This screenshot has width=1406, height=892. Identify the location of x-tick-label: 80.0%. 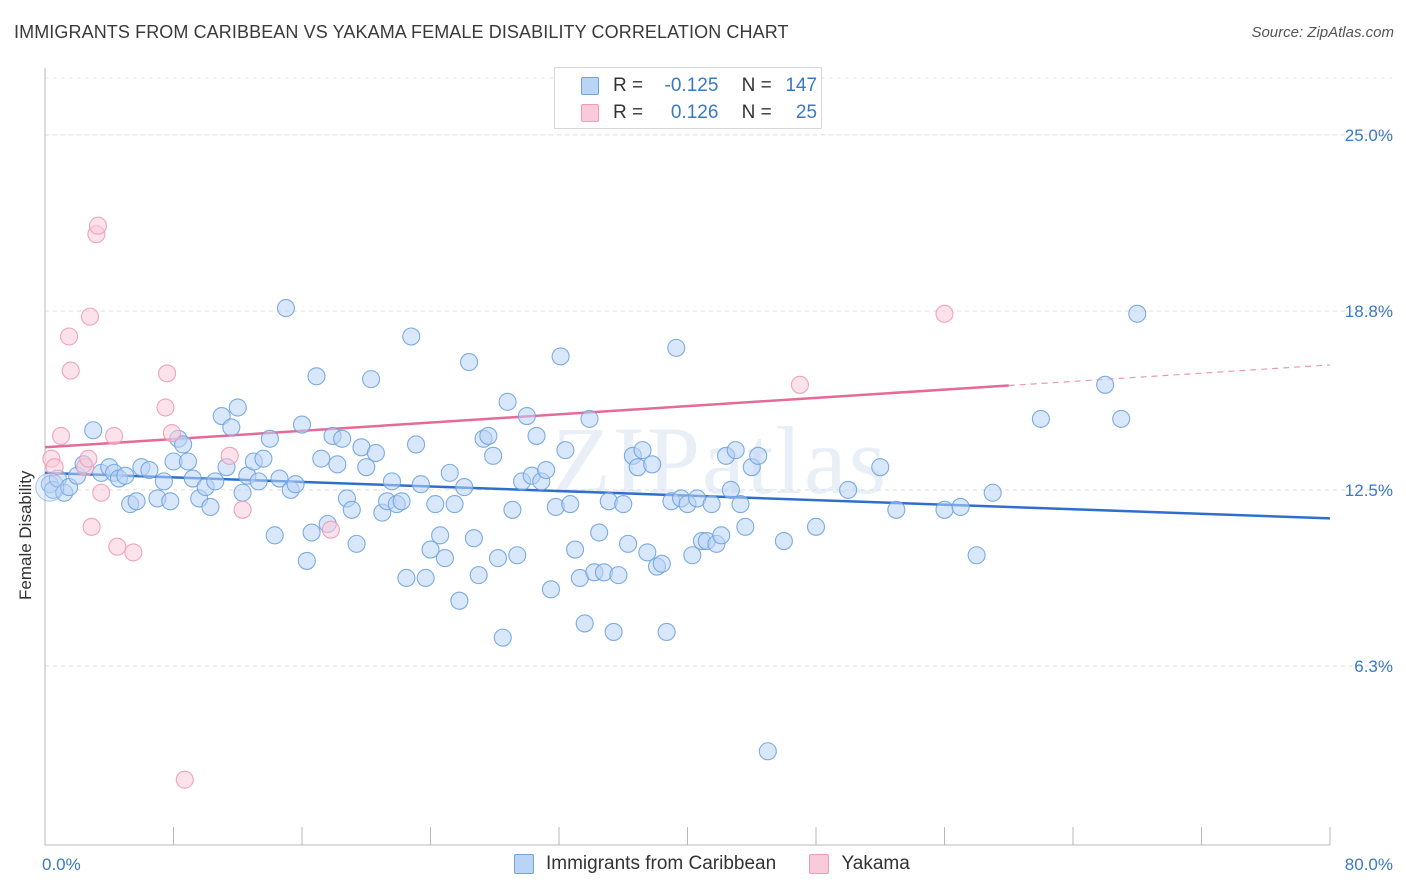
(1369, 864).